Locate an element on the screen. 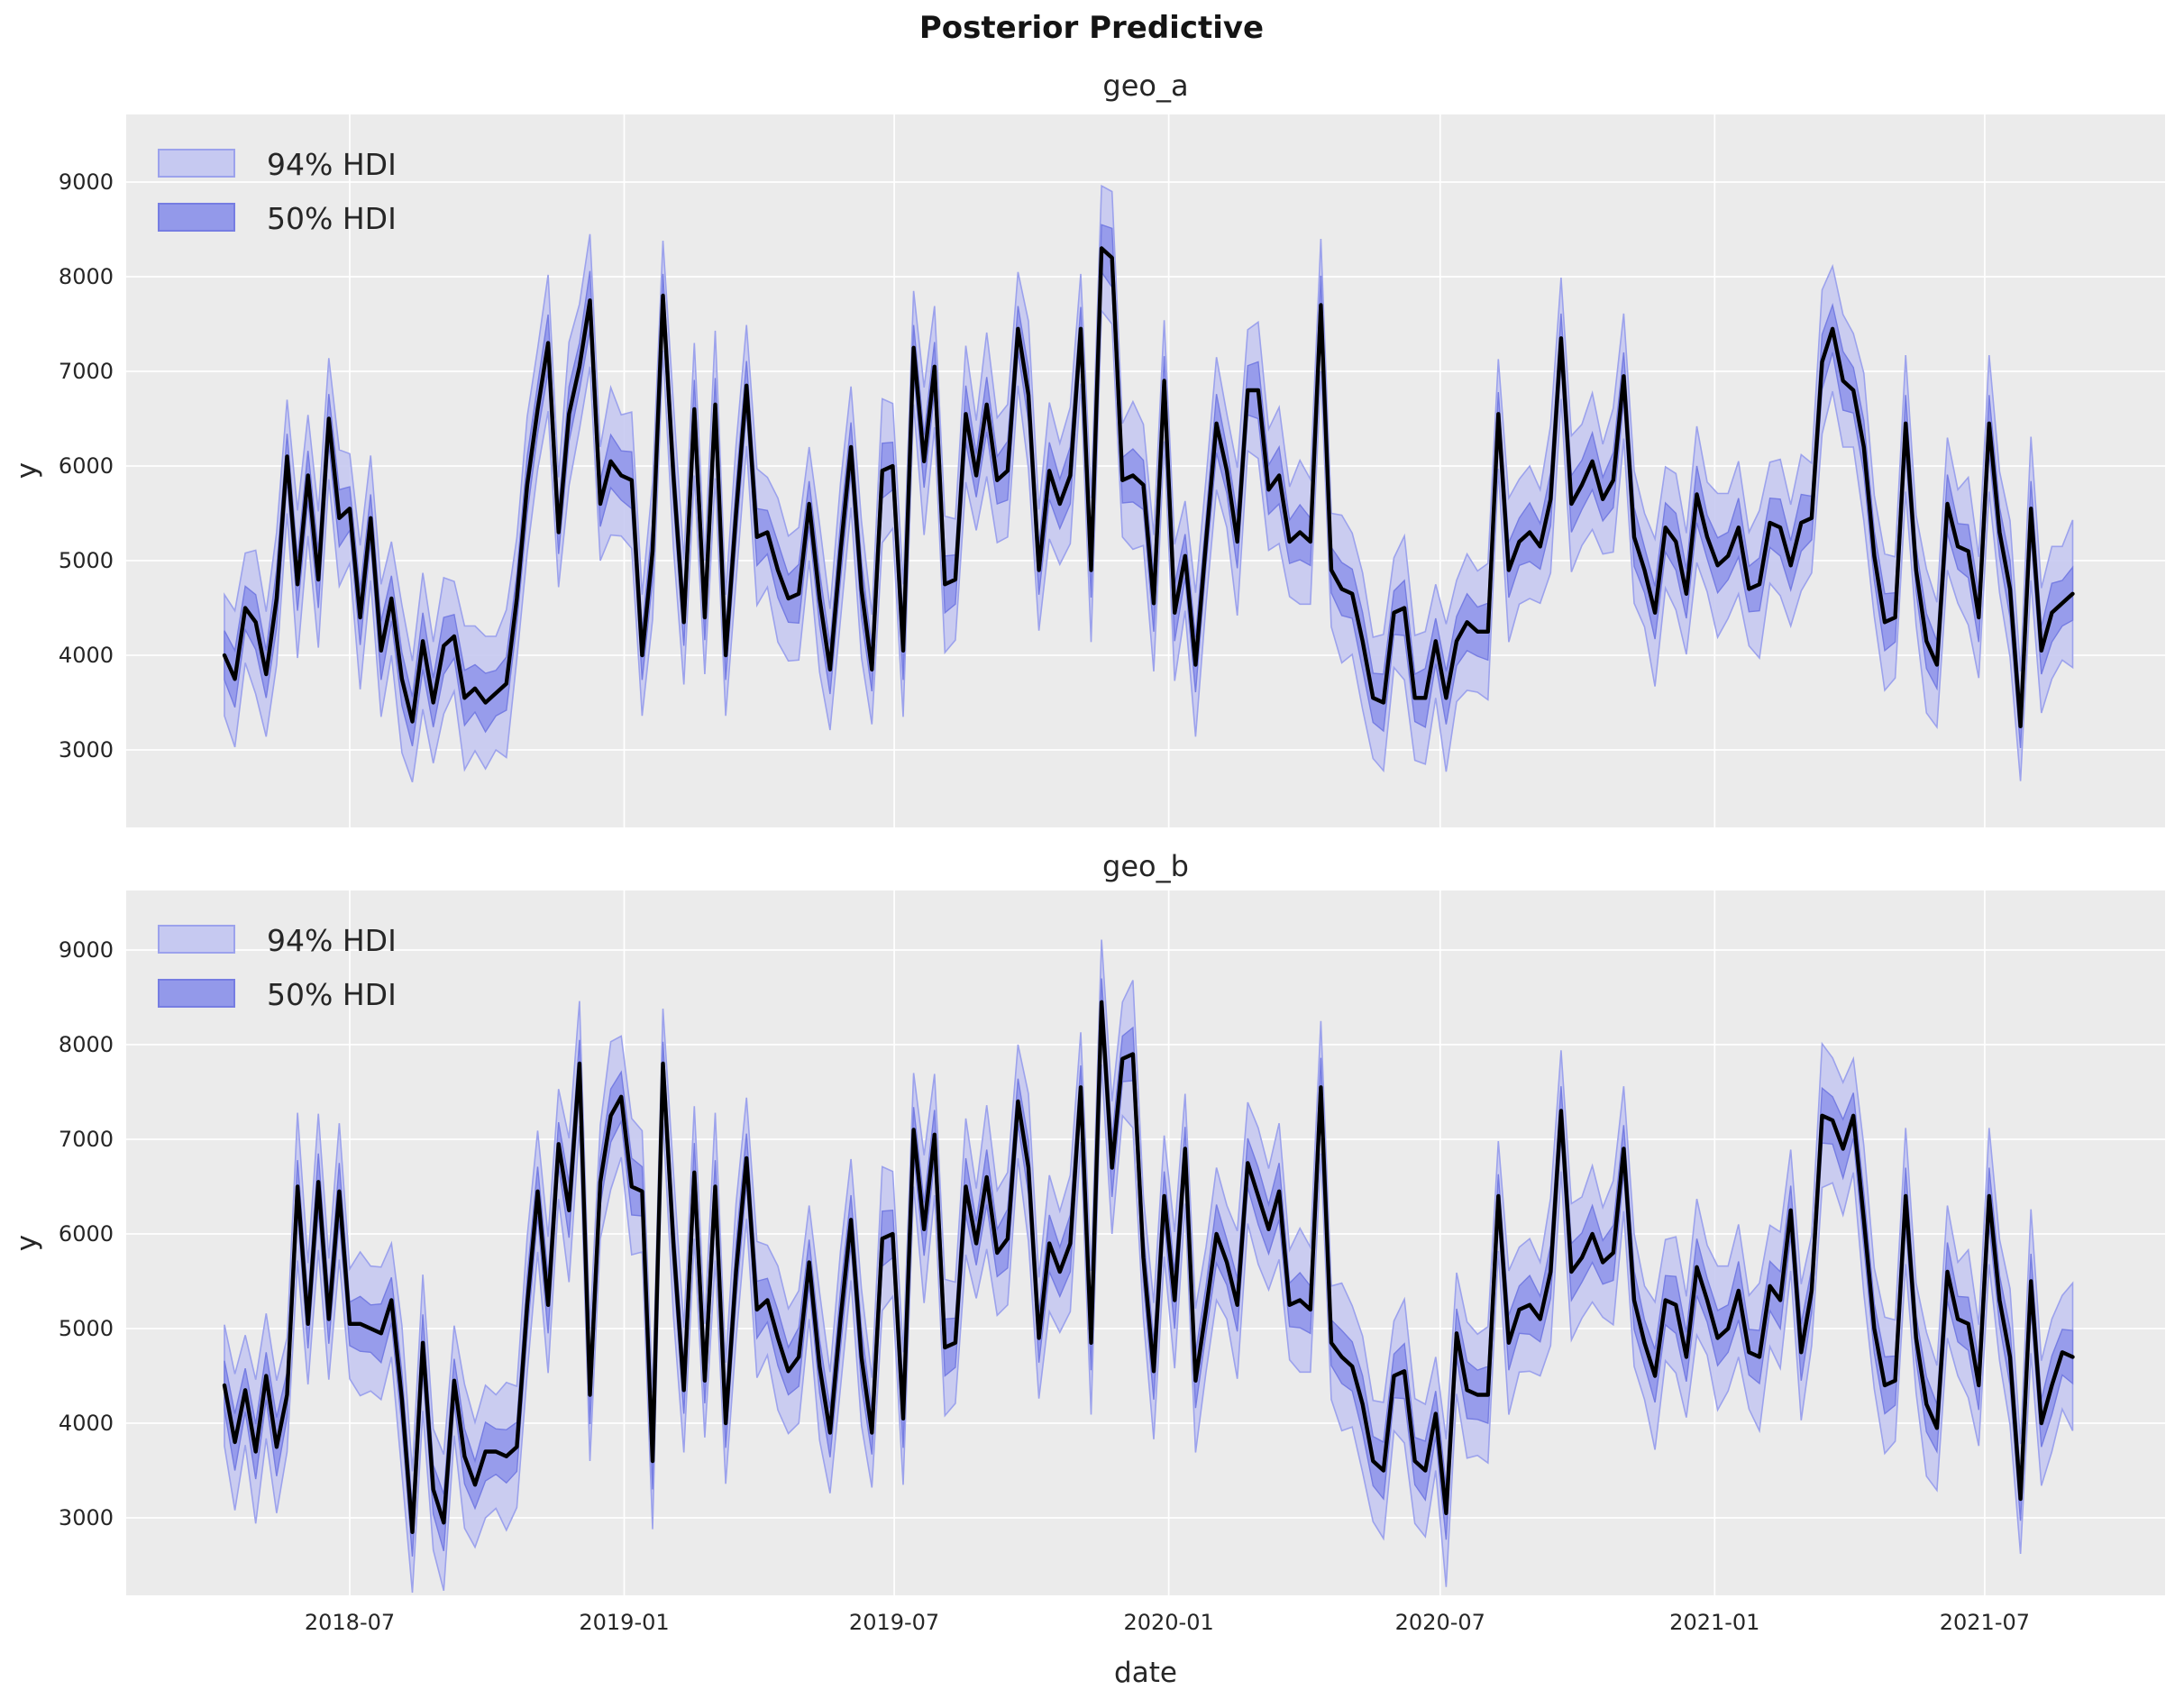 Image resolution: width=2184 pixels, height=1699 pixels. y-axis-label-geo-a: y is located at coordinates (27, 471).